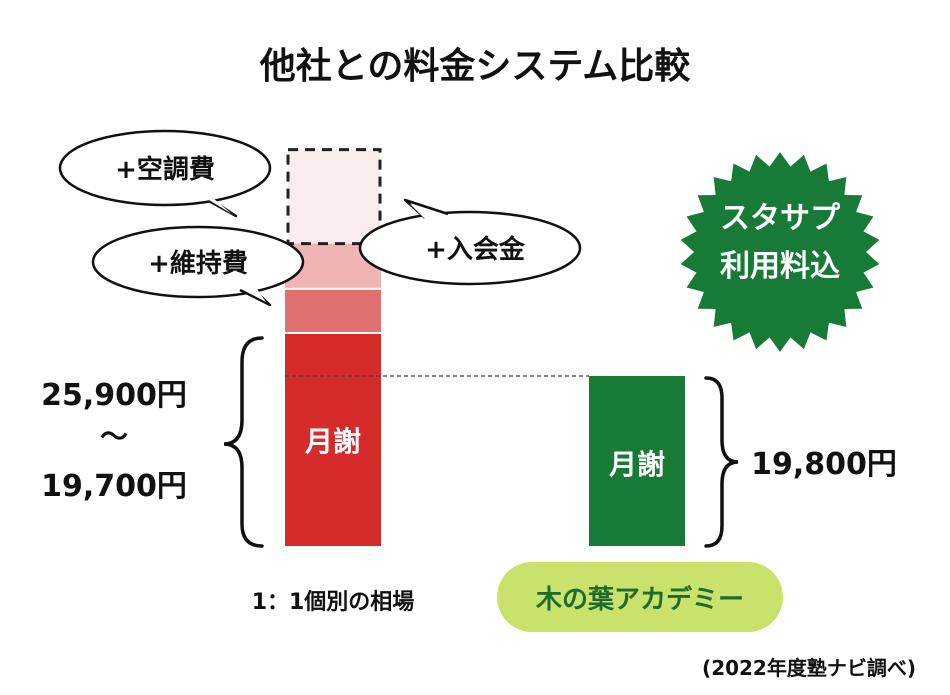  What do you see at coordinates (114, 395) in the screenshot?
I see `competitor-range-high: 25,900円` at bounding box center [114, 395].